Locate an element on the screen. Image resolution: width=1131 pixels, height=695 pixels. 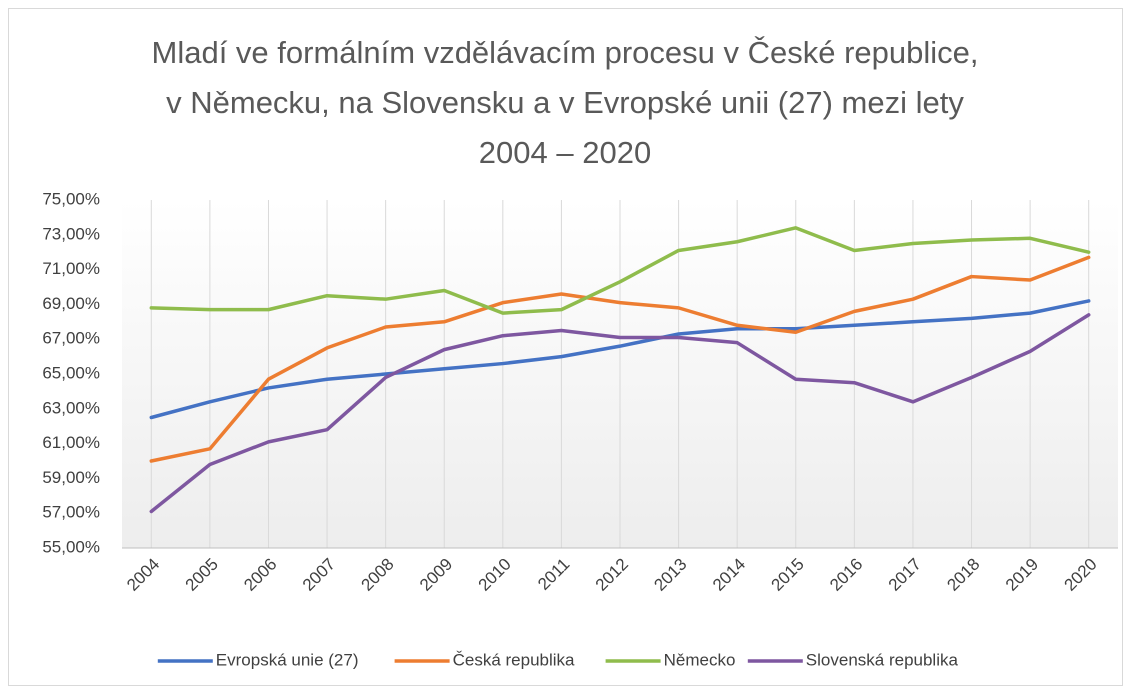
y-tick-label: 63,00% is located at coordinates (71, 407).